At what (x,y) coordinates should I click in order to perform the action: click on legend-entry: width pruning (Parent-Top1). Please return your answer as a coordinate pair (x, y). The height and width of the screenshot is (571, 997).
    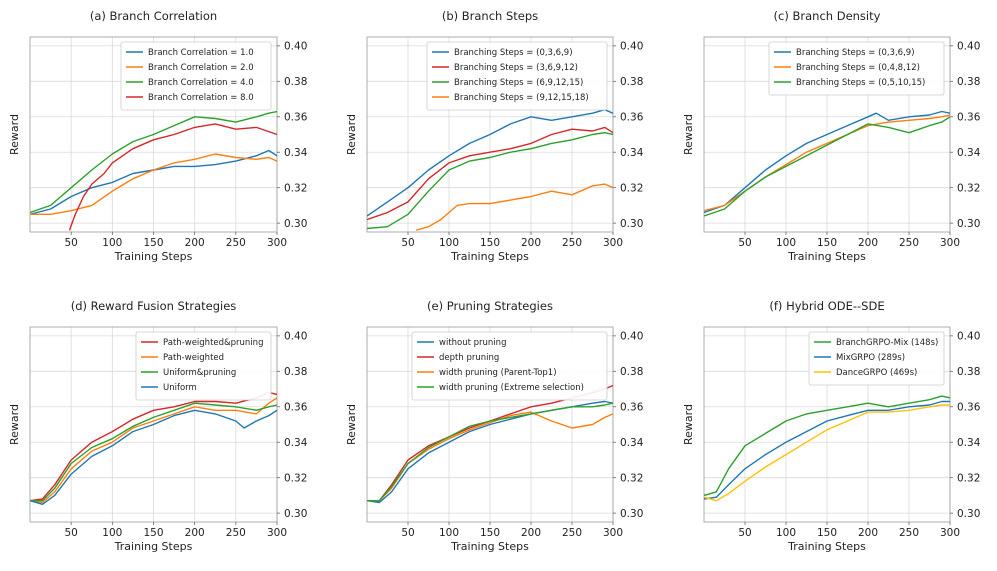
    Looking at the image, I should click on (498, 373).